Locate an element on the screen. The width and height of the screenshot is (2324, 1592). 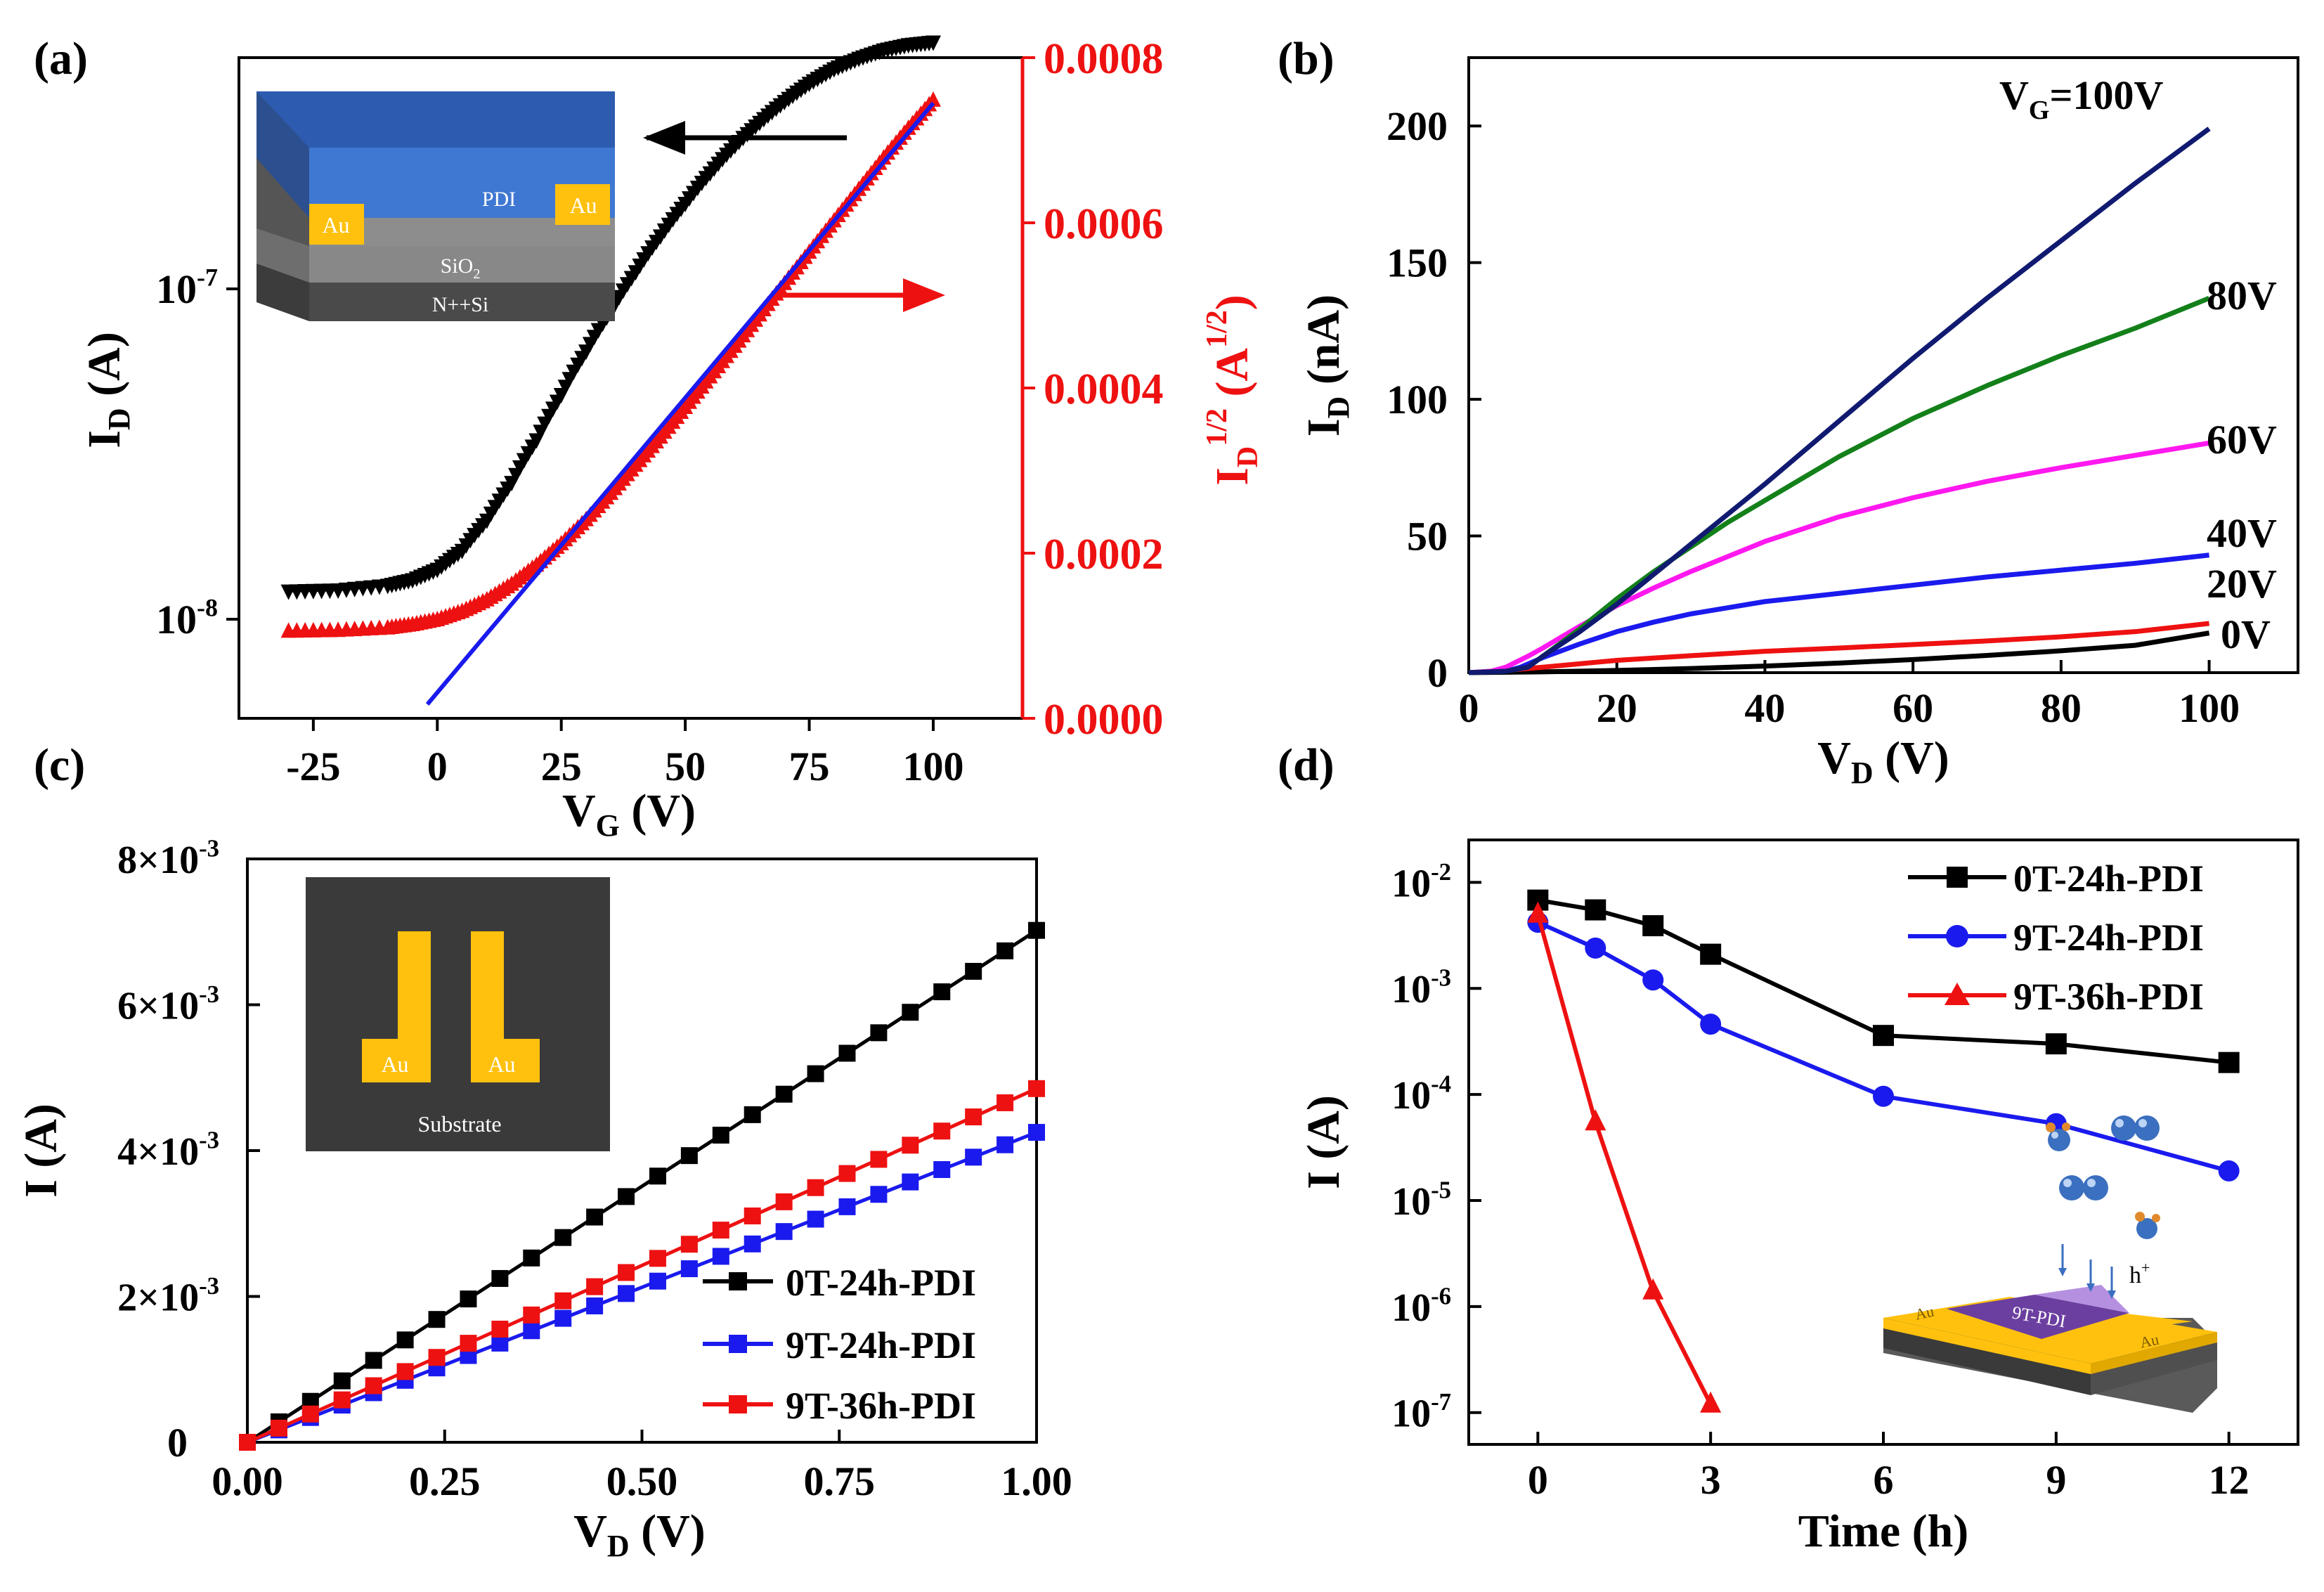
b-xtick-label: 0 is located at coordinates (1469, 708).